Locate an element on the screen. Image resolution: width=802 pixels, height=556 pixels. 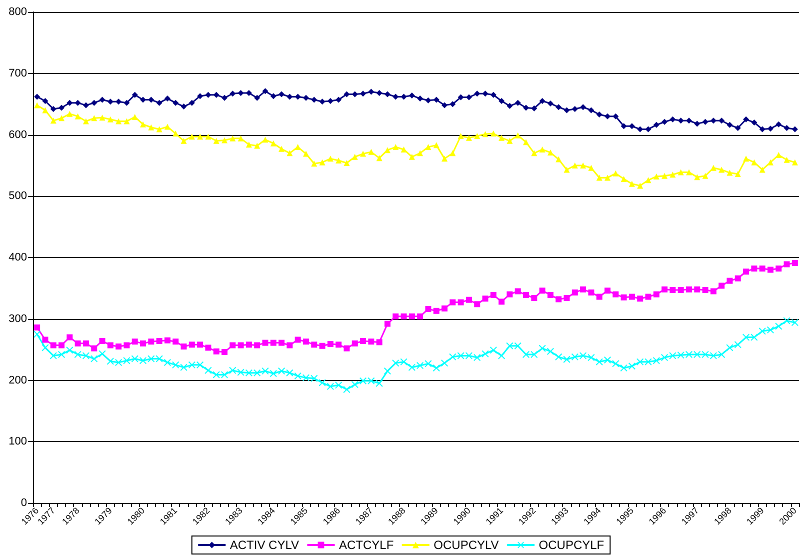
y-tick-label: 600 is located at coordinates (17, 134).